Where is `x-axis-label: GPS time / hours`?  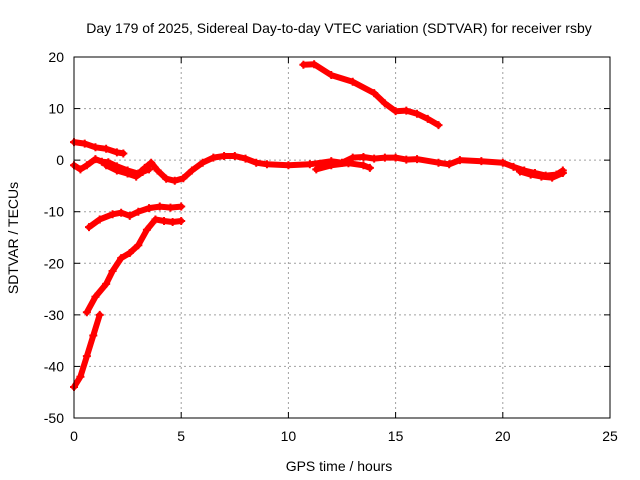
x-axis-label: GPS time / hours is located at coordinates (339, 466).